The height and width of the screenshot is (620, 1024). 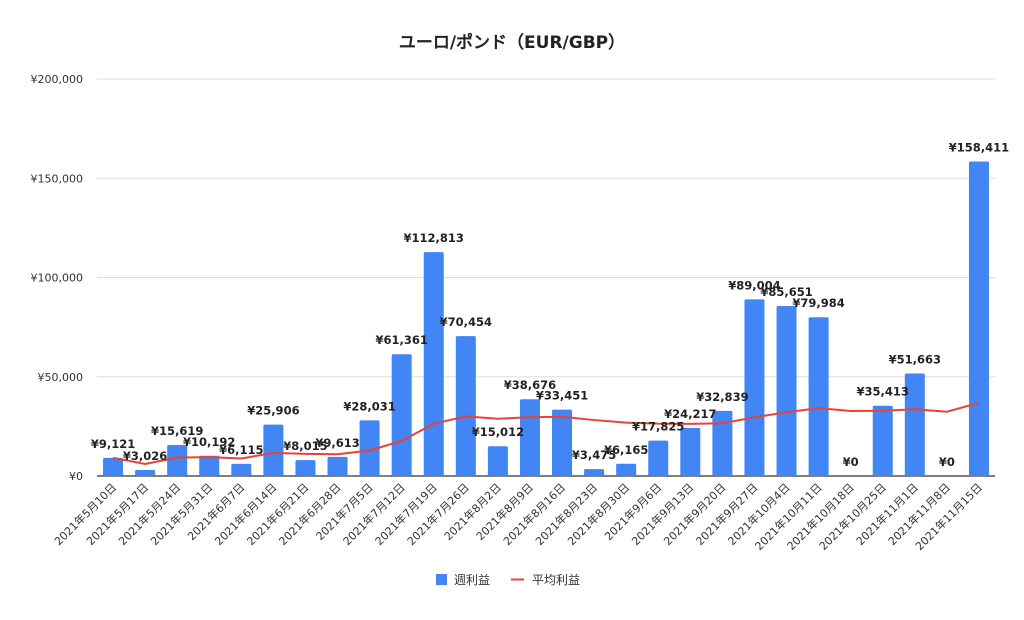 What do you see at coordinates (504, 511) in the screenshot?
I see `x-tick-label: 2021年8月9日` at bounding box center [504, 511].